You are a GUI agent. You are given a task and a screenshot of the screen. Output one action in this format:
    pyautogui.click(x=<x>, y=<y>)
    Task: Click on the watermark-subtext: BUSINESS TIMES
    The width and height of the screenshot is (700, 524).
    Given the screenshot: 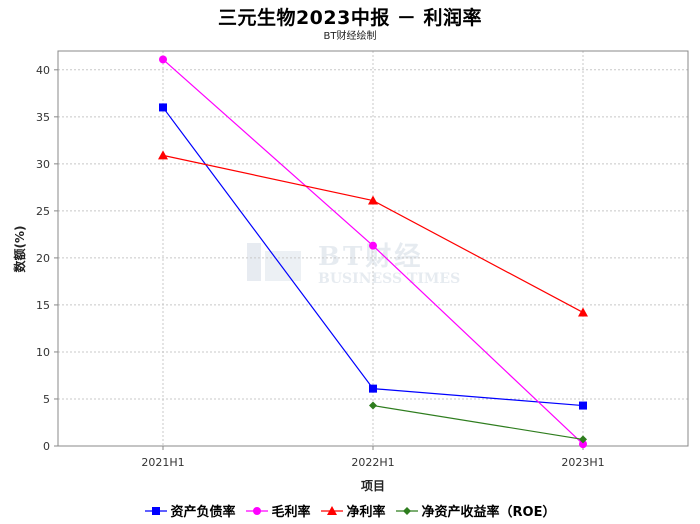 What is the action you would take?
    pyautogui.click(x=389, y=279)
    